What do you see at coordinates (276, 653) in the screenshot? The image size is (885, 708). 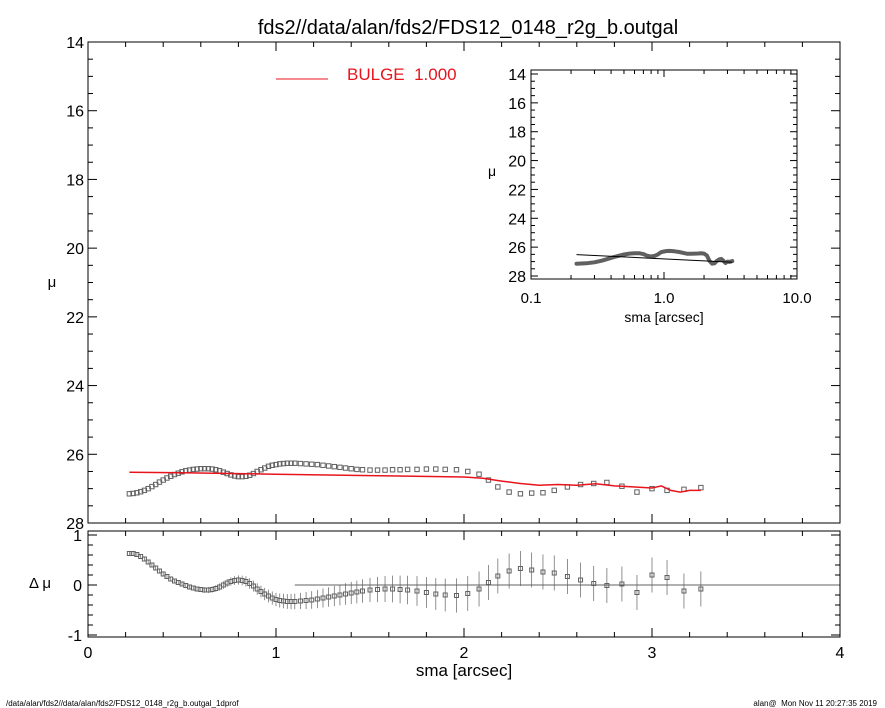 I see `residual-x-tick-label: 1` at bounding box center [276, 653].